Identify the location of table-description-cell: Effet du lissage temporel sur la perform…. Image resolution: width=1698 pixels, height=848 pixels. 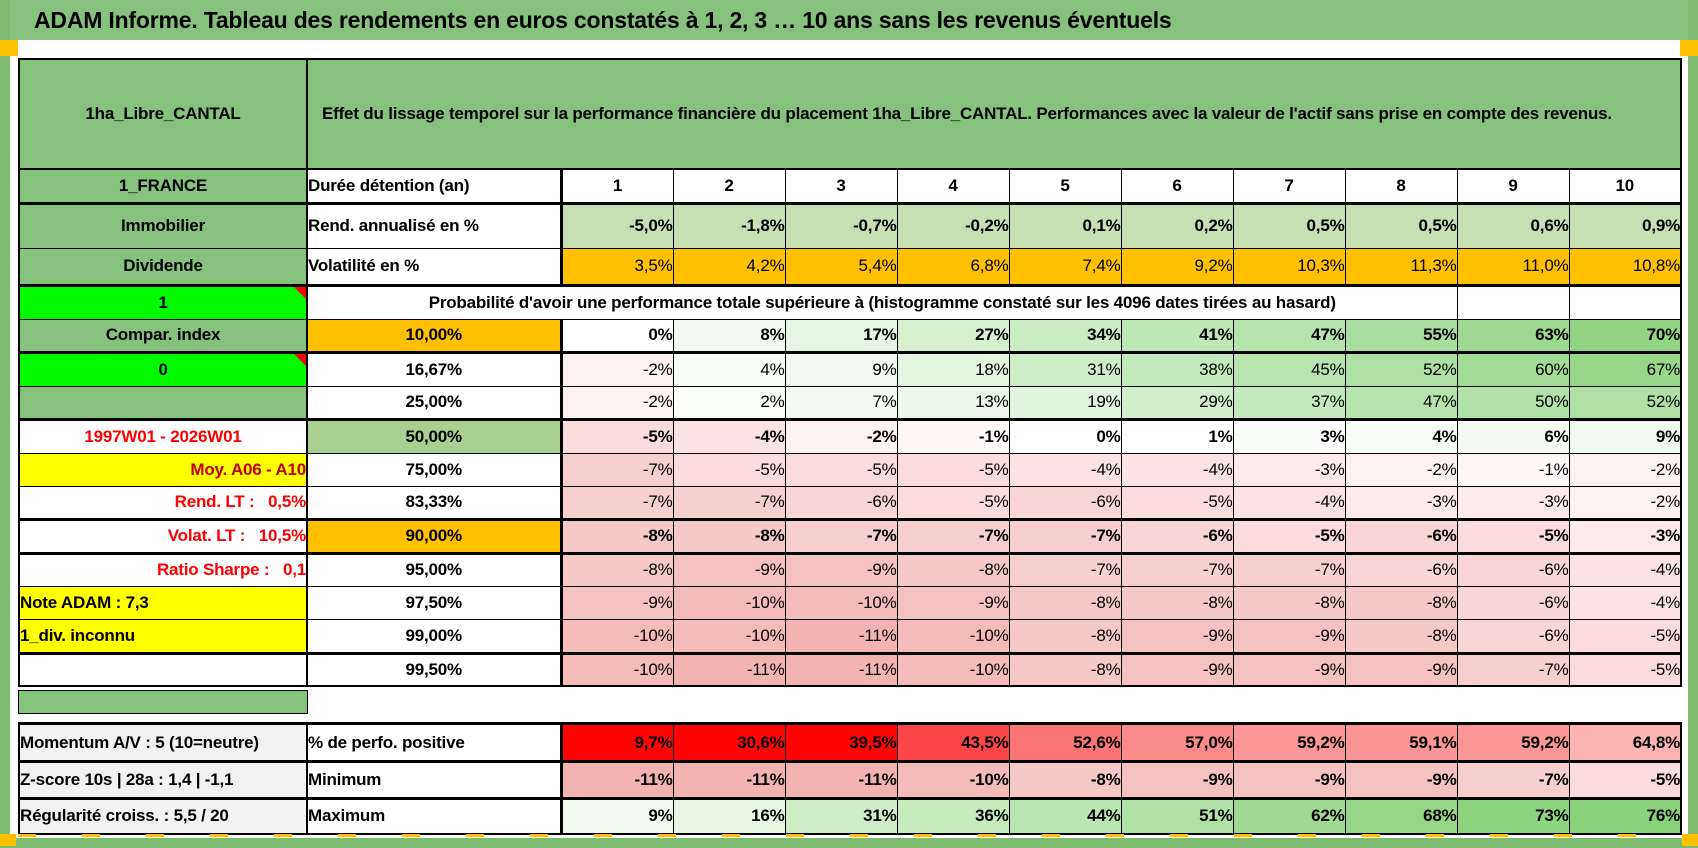
(993, 114).